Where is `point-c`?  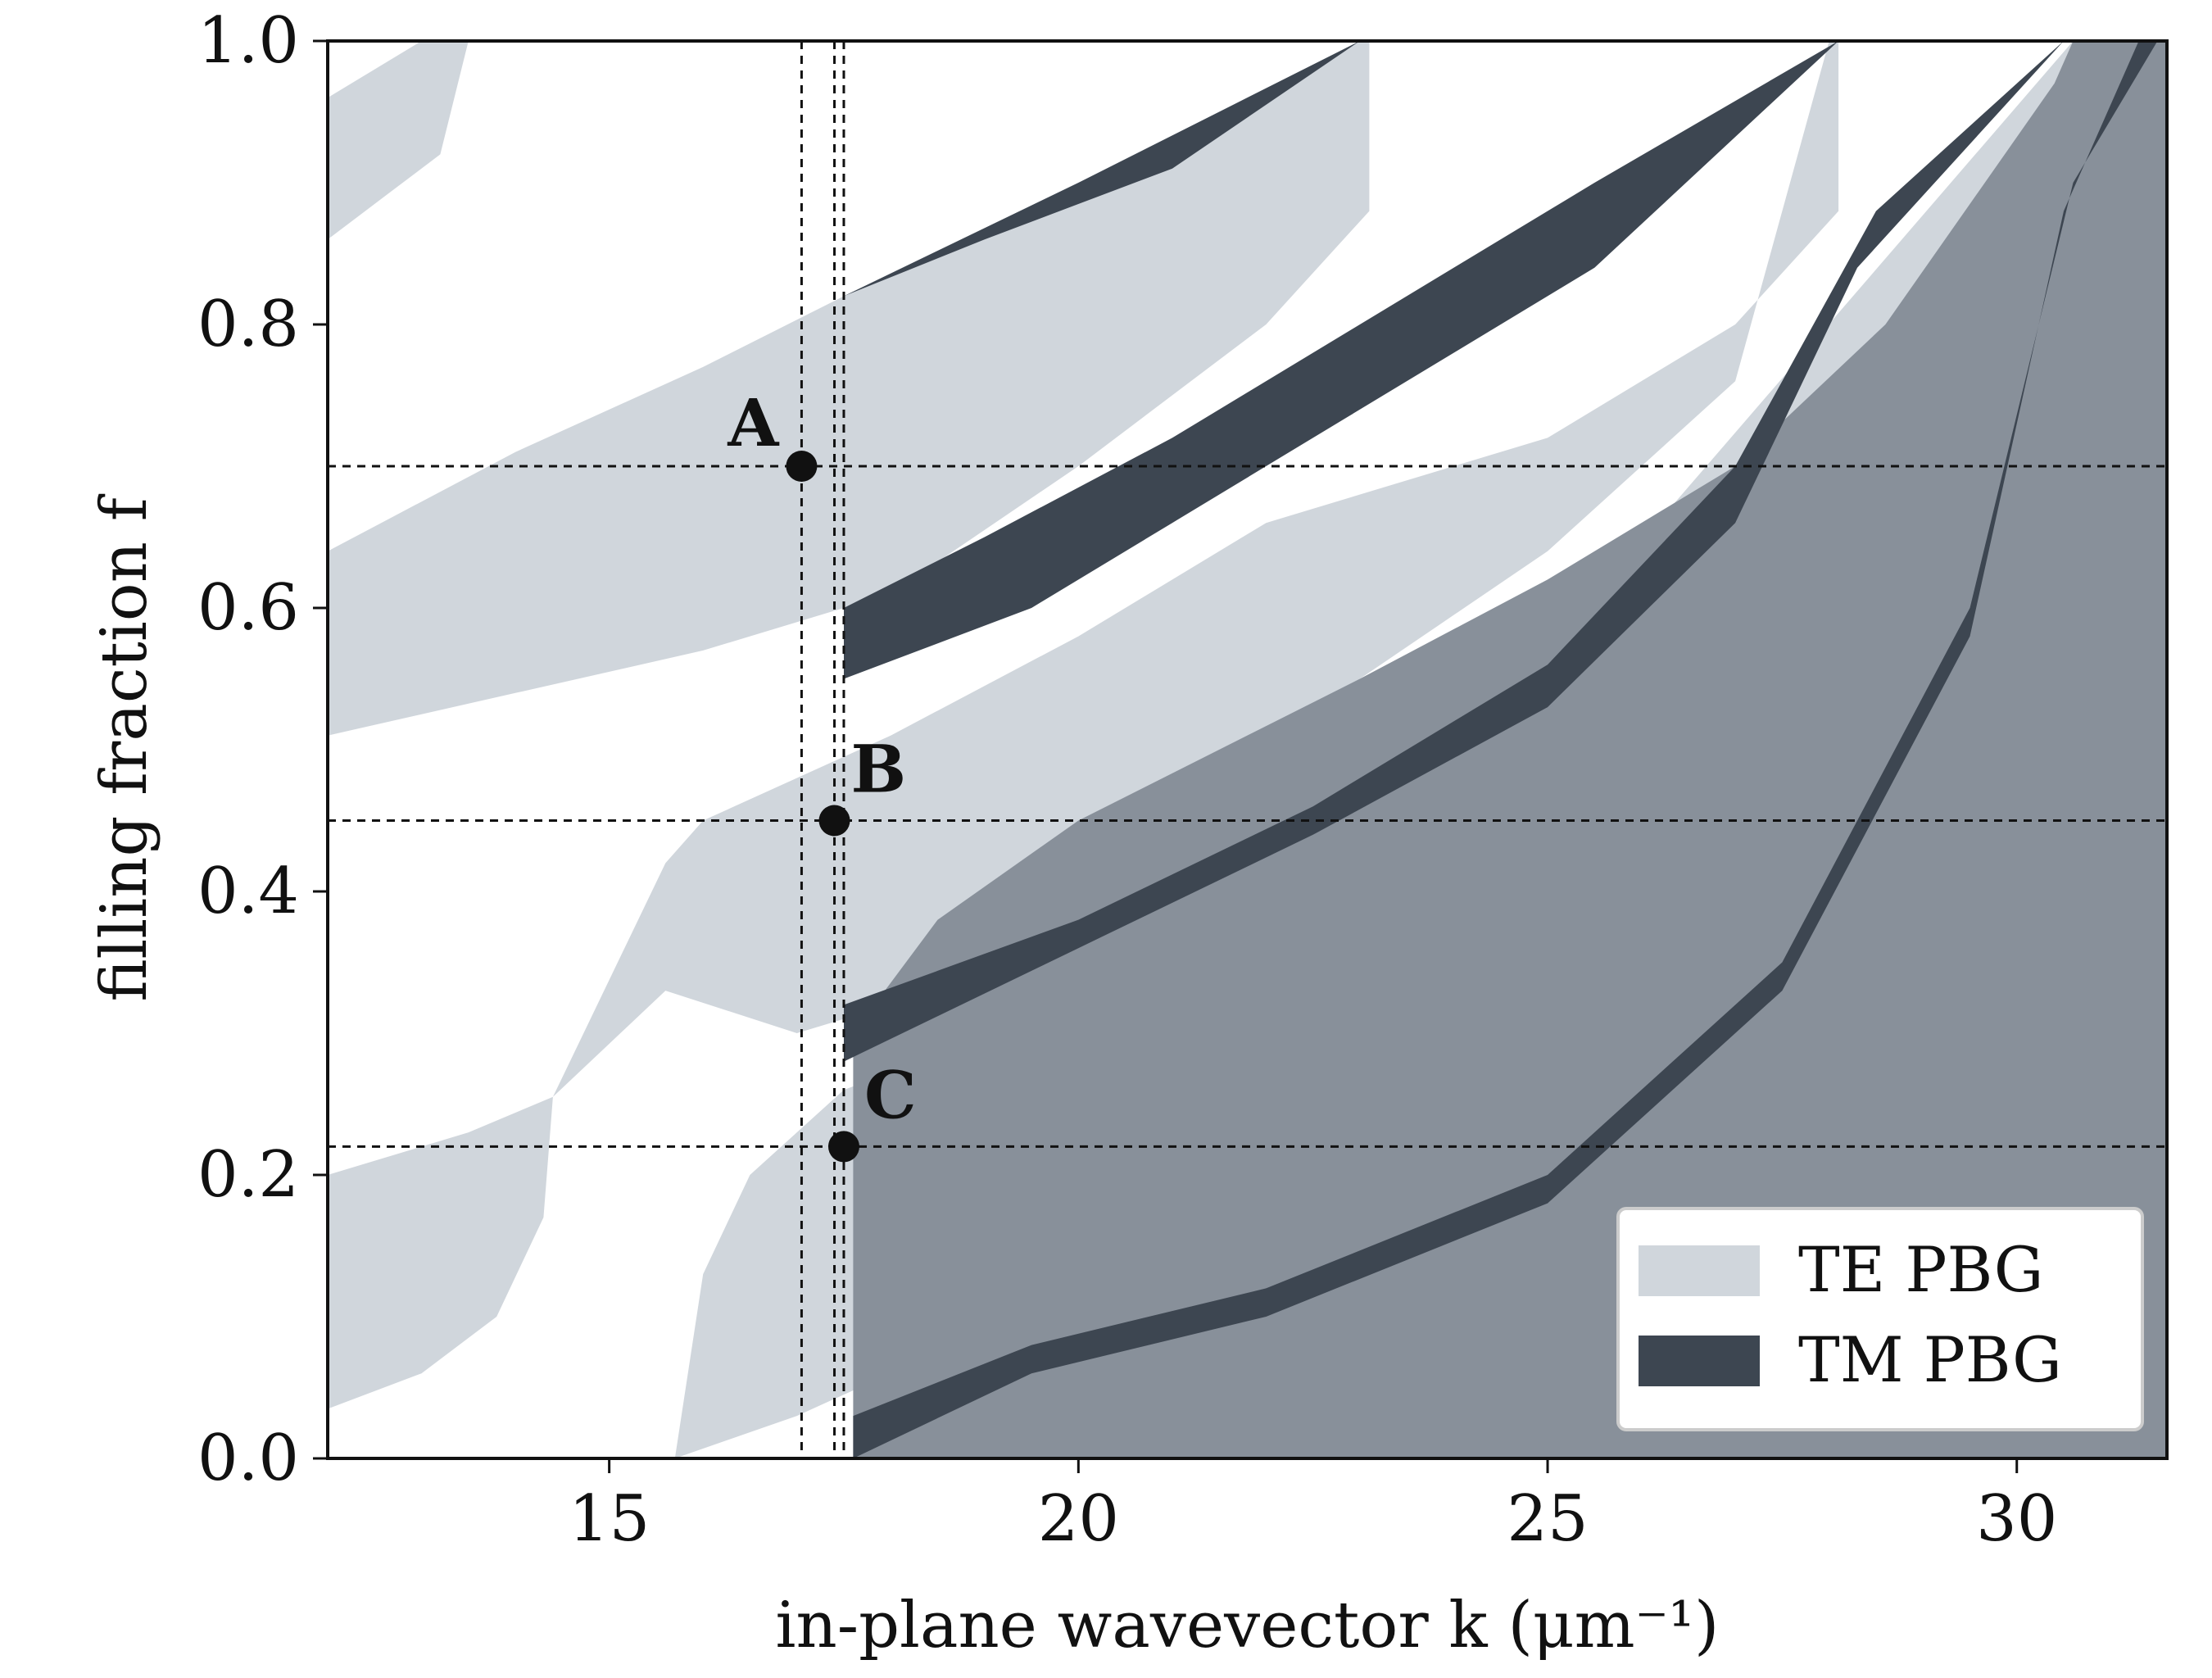
point-c is located at coordinates (843, 1147).